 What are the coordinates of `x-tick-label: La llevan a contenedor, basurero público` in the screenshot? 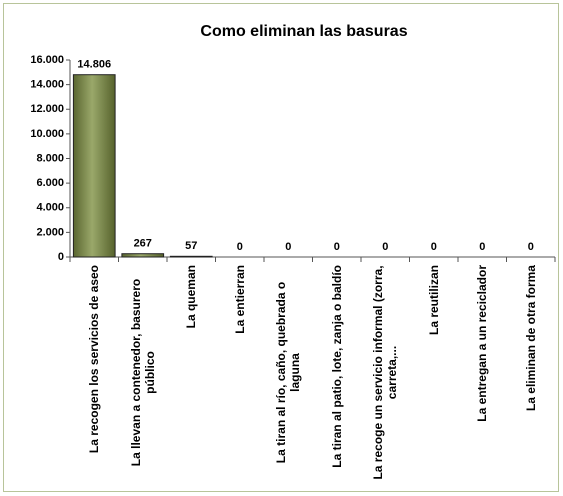 It's located at (143, 372).